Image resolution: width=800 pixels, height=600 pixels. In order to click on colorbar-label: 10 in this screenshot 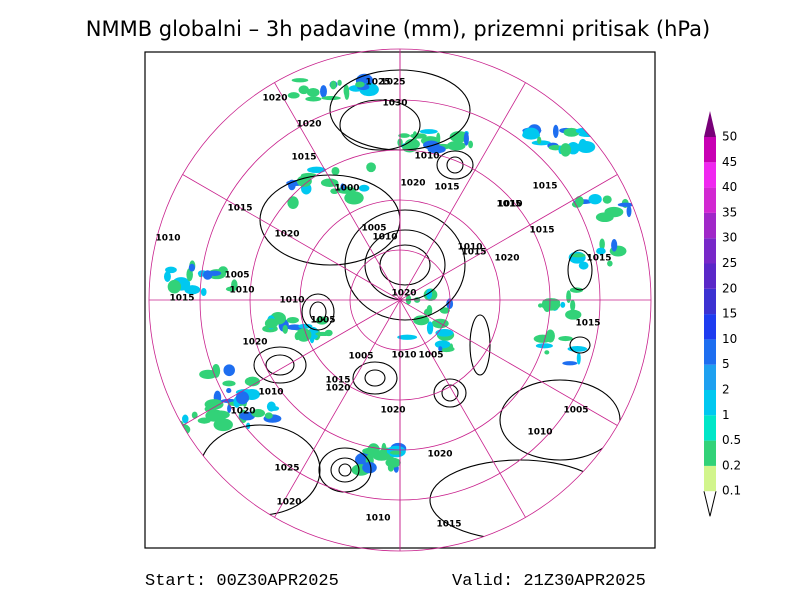, I will do `click(729, 339)`.